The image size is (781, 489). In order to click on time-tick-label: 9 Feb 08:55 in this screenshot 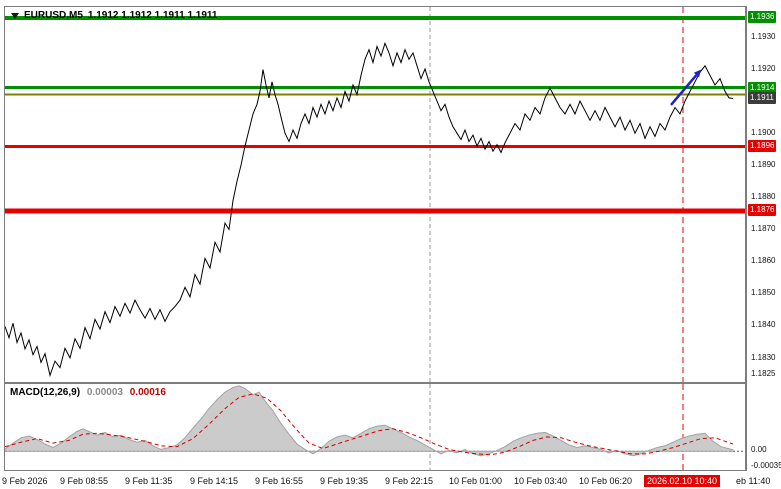, I will do `click(84, 481)`.